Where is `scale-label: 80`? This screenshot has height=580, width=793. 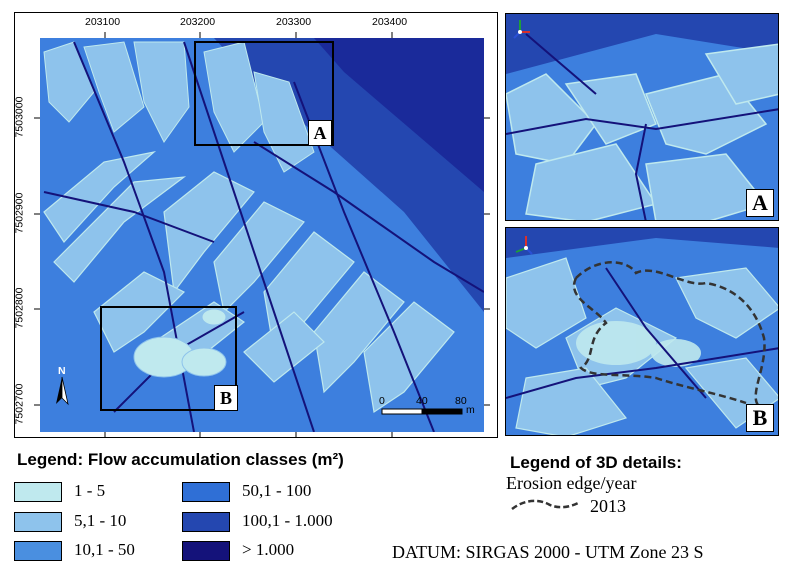 scale-label: 80 is located at coordinates (461, 401).